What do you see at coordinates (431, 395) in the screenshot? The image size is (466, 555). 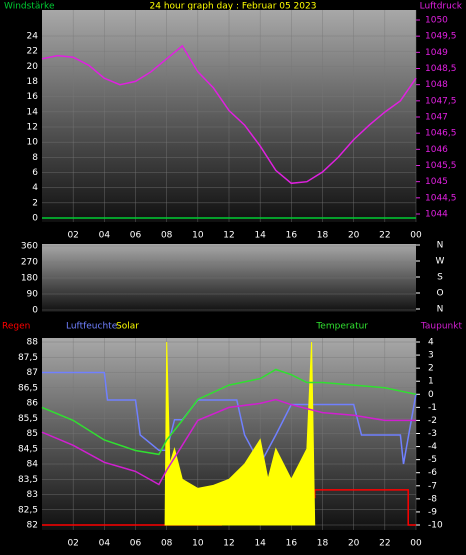 I see `y2-tick-label: 0` at bounding box center [431, 395].